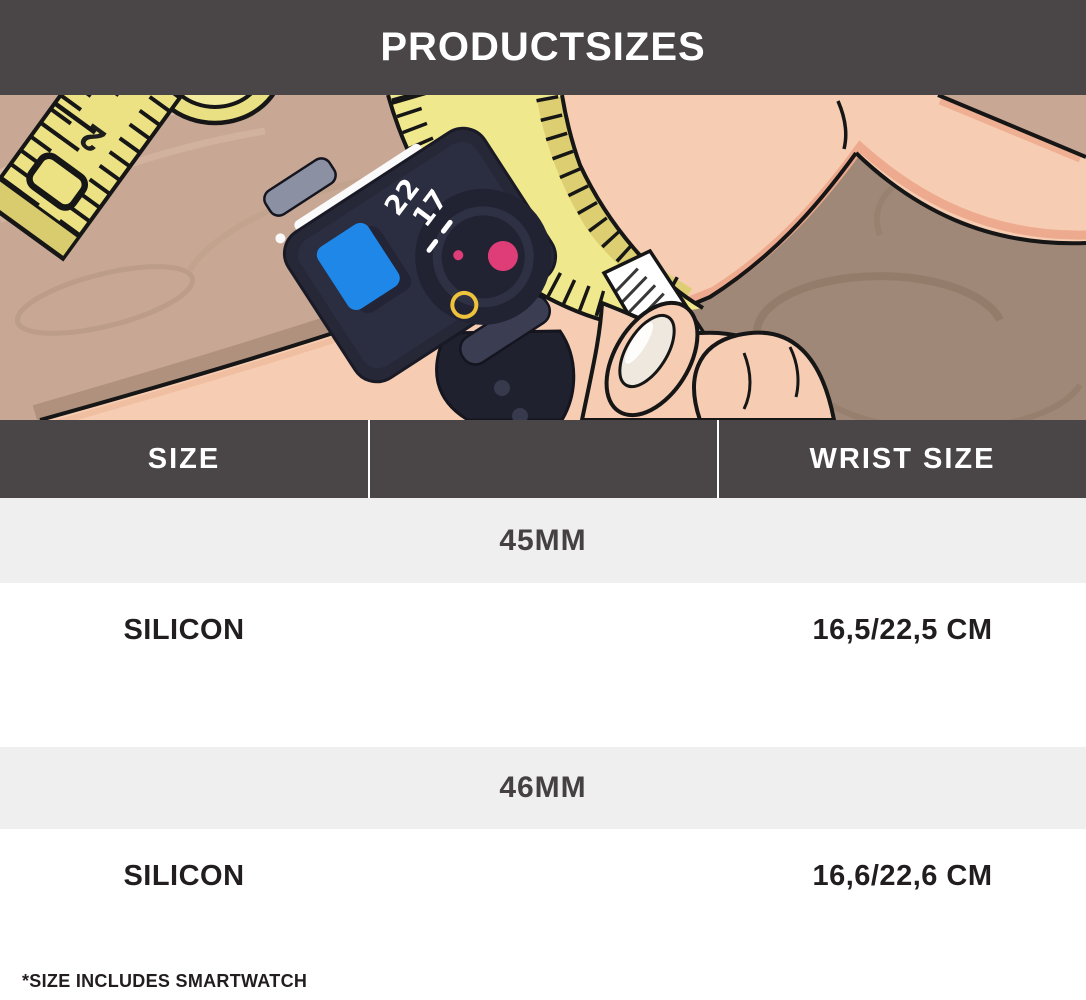  I want to click on table-header-row: SIZE WRIST SIZE, so click(543, 459).